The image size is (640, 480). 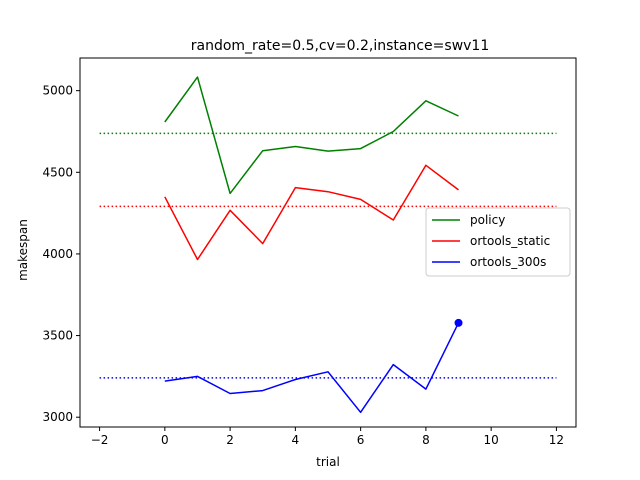 What do you see at coordinates (230, 440) in the screenshot?
I see `x-tick-label: 2` at bounding box center [230, 440].